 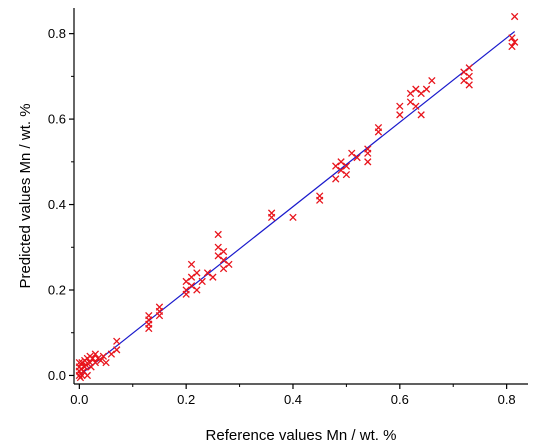 I want to click on x-axis-title: Reference values Mn / wt. %, so click(x=301, y=435).